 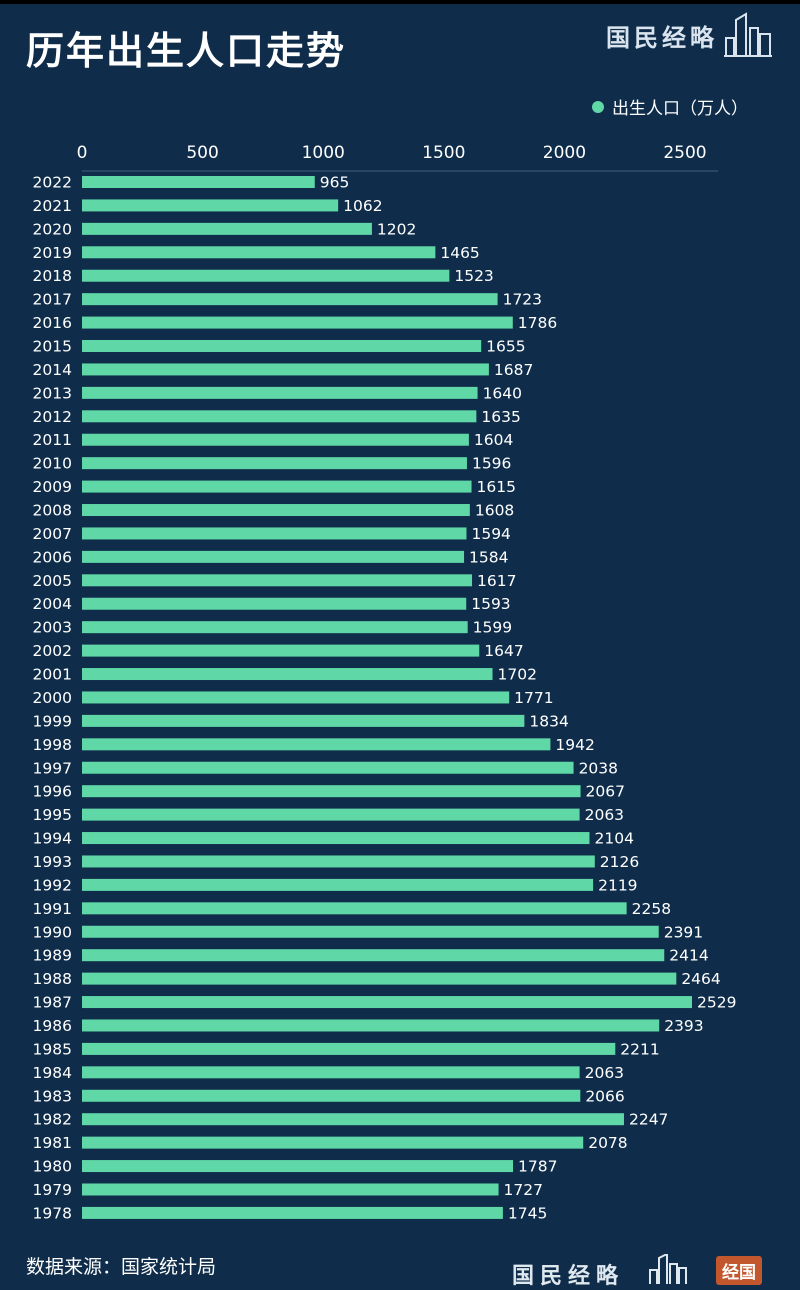 What do you see at coordinates (52, 557) in the screenshot?
I see `category-label: 2006` at bounding box center [52, 557].